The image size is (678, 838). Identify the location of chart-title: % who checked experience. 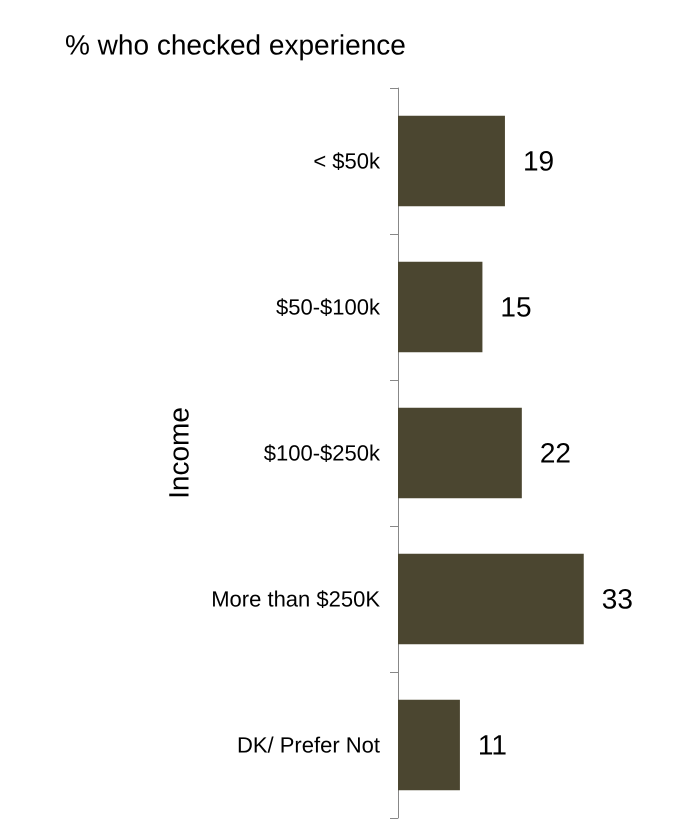
(235, 45).